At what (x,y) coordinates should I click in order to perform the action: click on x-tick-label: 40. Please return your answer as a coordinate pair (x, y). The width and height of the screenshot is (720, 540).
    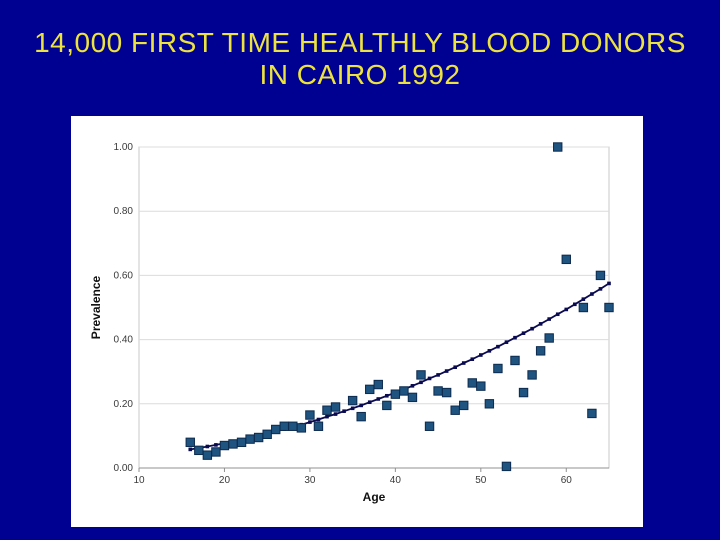
    Looking at the image, I should click on (396, 480).